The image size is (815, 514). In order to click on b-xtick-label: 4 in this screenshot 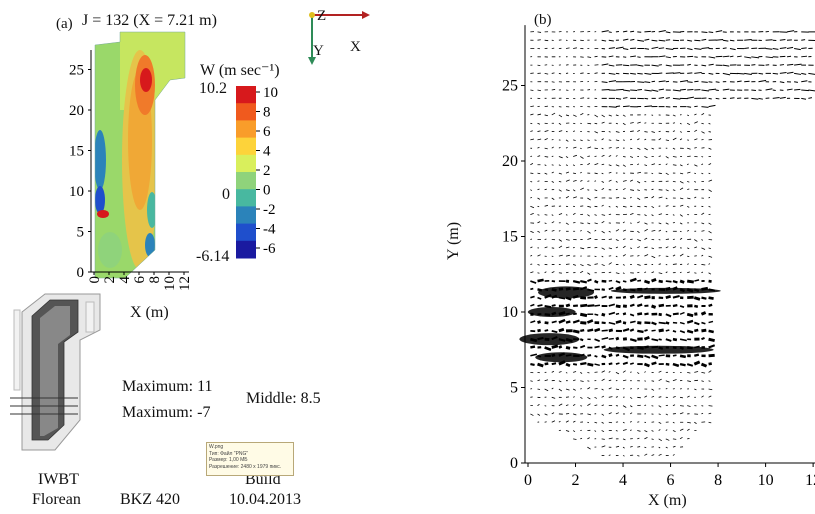, I will do `click(623, 480)`.